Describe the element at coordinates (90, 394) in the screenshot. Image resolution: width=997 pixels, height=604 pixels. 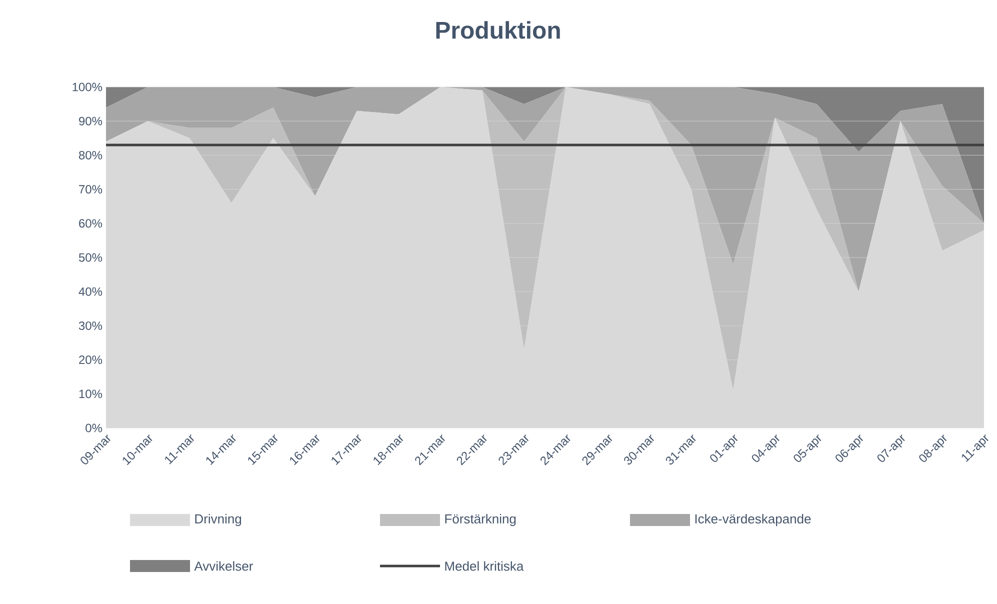
I see `y-tick-label: 10%` at that location.